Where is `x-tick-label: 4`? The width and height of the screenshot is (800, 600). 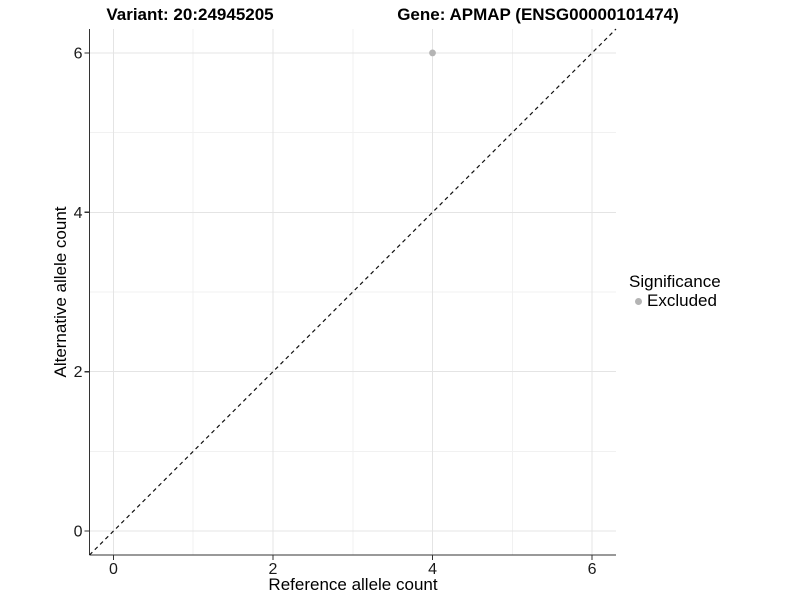
x-tick-label: 4 is located at coordinates (432, 569).